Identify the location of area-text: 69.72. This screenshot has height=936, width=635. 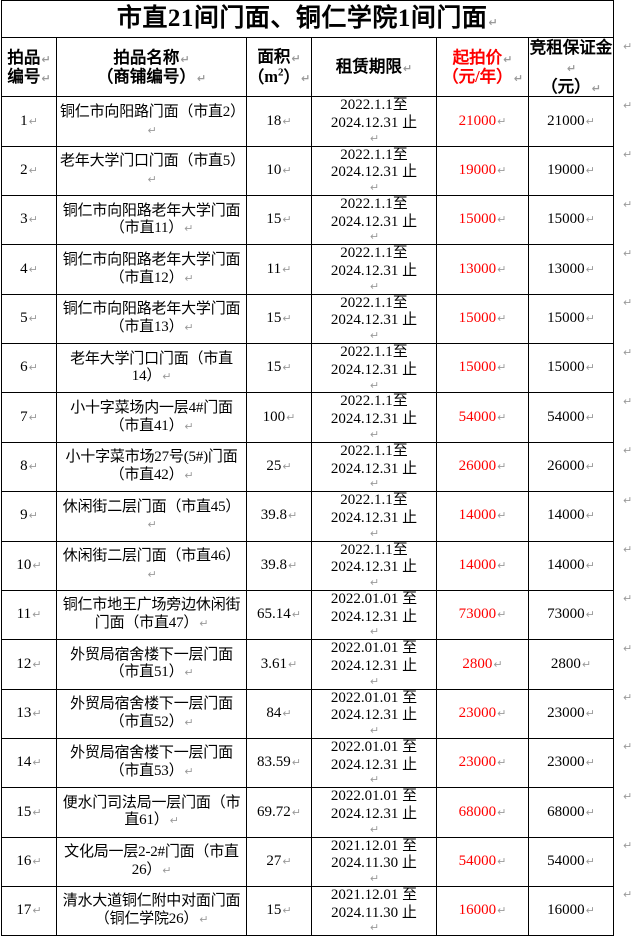
(274, 811).